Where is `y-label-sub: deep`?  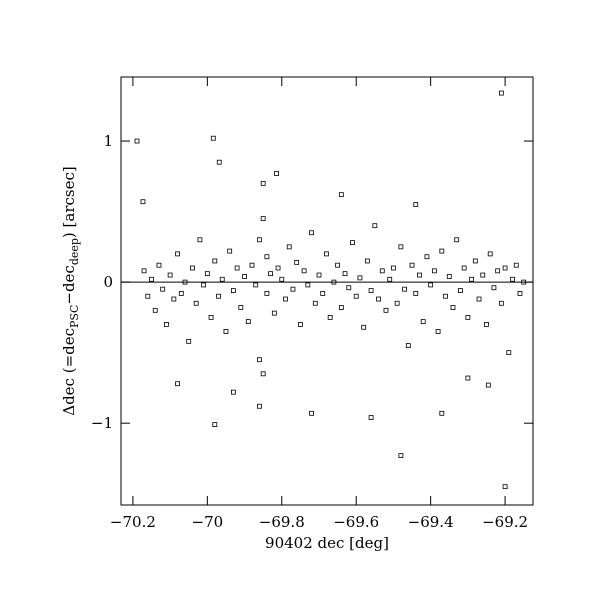
y-label-sub: deep is located at coordinates (74, 251).